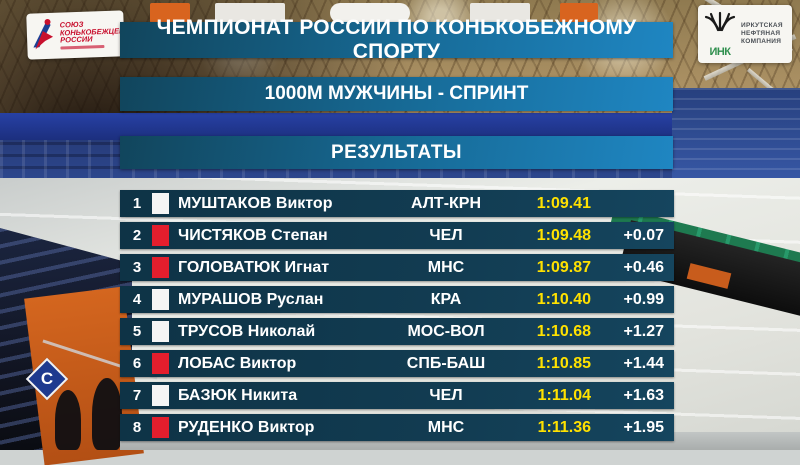 Image resolution: width=800 pixels, height=465 pixels. I want to click on rank-number: 7, so click(137, 395).